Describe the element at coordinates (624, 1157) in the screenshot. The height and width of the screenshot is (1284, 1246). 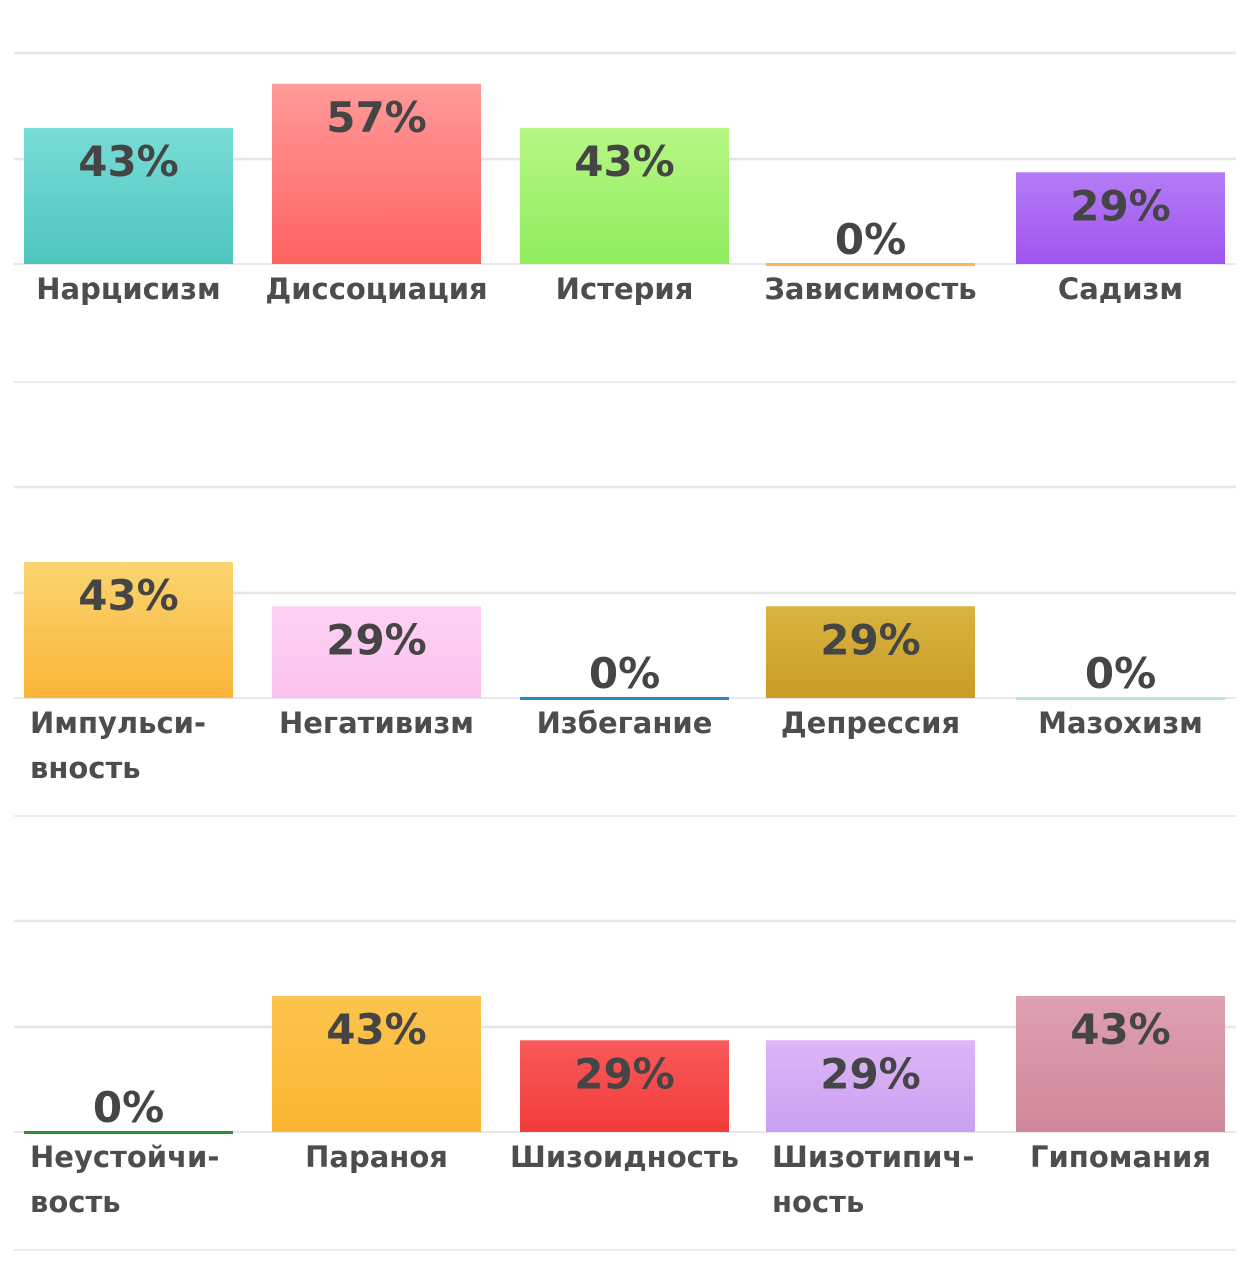
I see `category-label: Шизоидность` at that location.